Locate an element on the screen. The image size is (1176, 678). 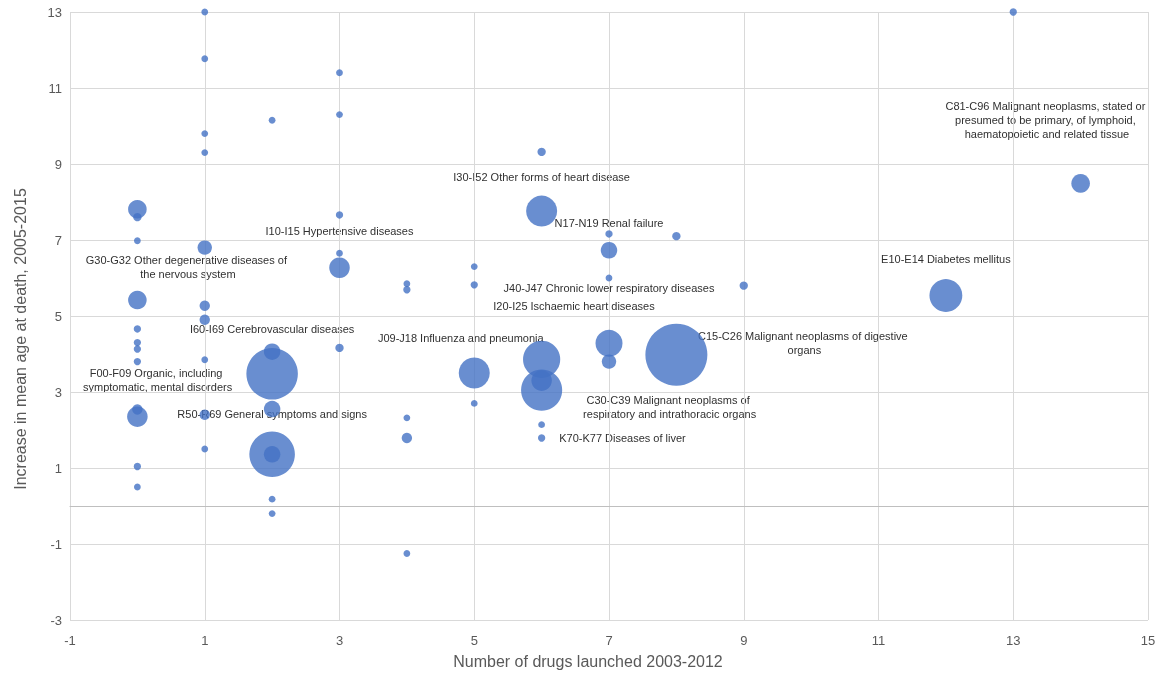
x-tick-label: 5 is located at coordinates (474, 640).